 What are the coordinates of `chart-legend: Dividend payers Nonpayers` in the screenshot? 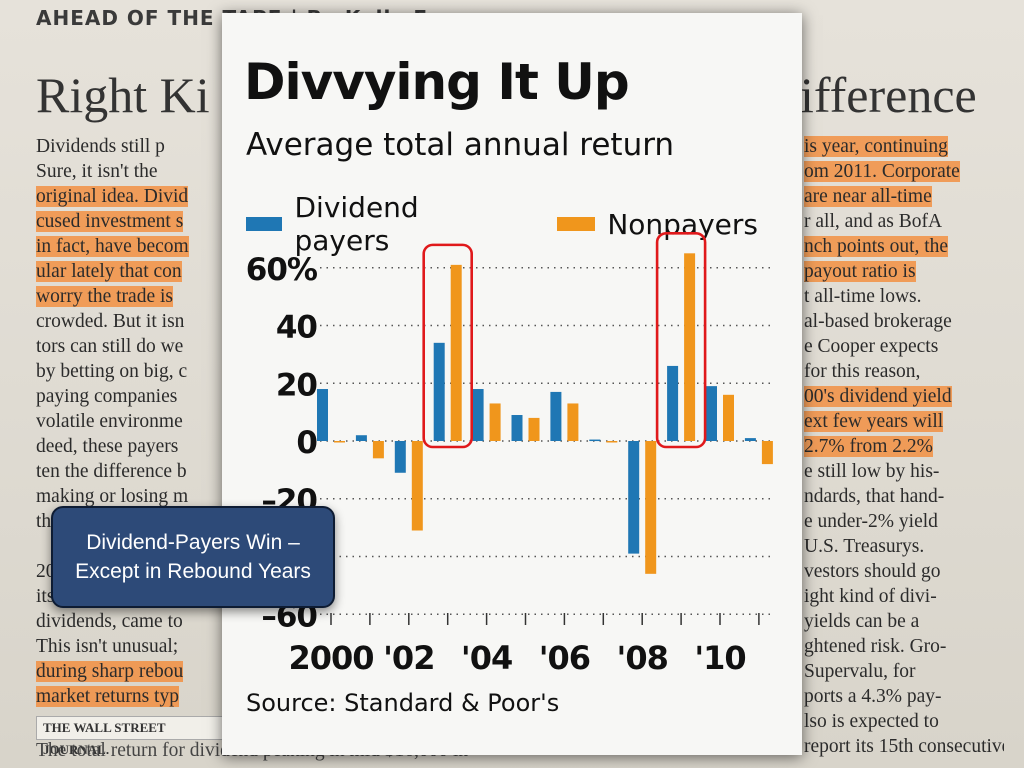 It's located at (524, 224).